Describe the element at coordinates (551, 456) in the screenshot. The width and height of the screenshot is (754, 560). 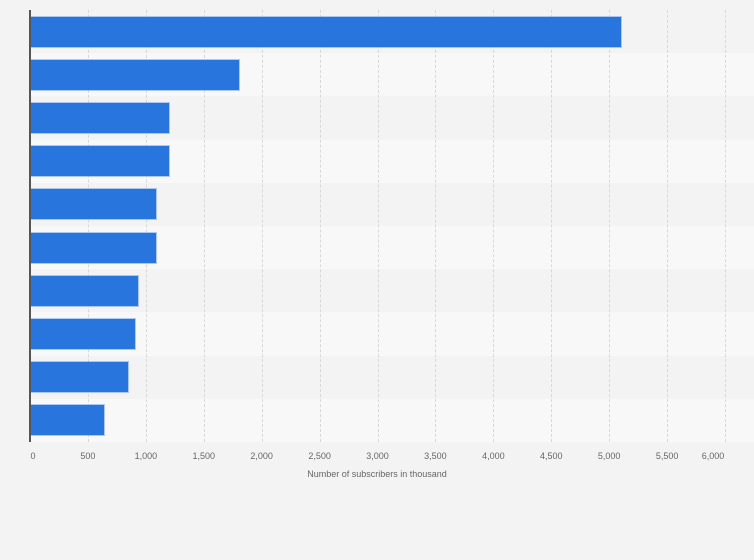
I see `x-tick-label: 4,500` at that location.